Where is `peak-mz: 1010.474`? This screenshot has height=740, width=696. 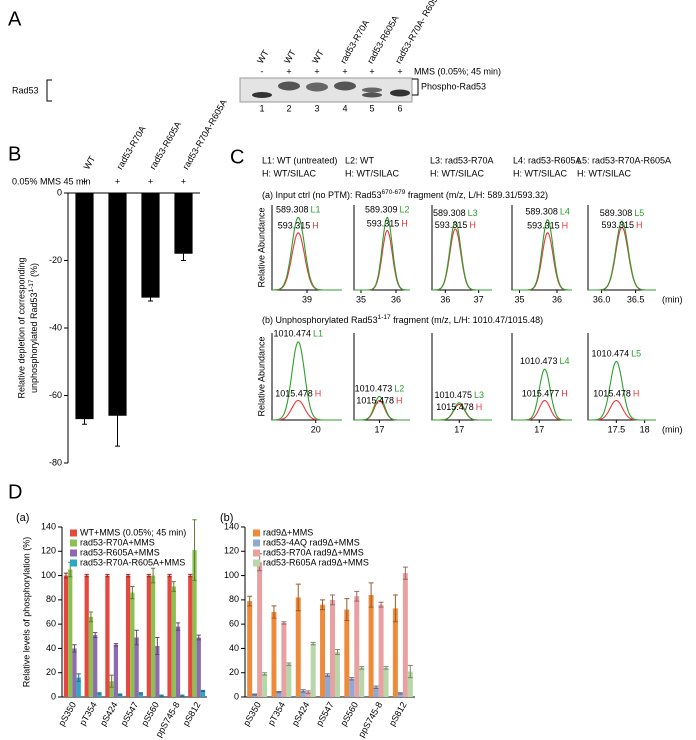
peak-mz: 1010.474 is located at coordinates (292, 334).